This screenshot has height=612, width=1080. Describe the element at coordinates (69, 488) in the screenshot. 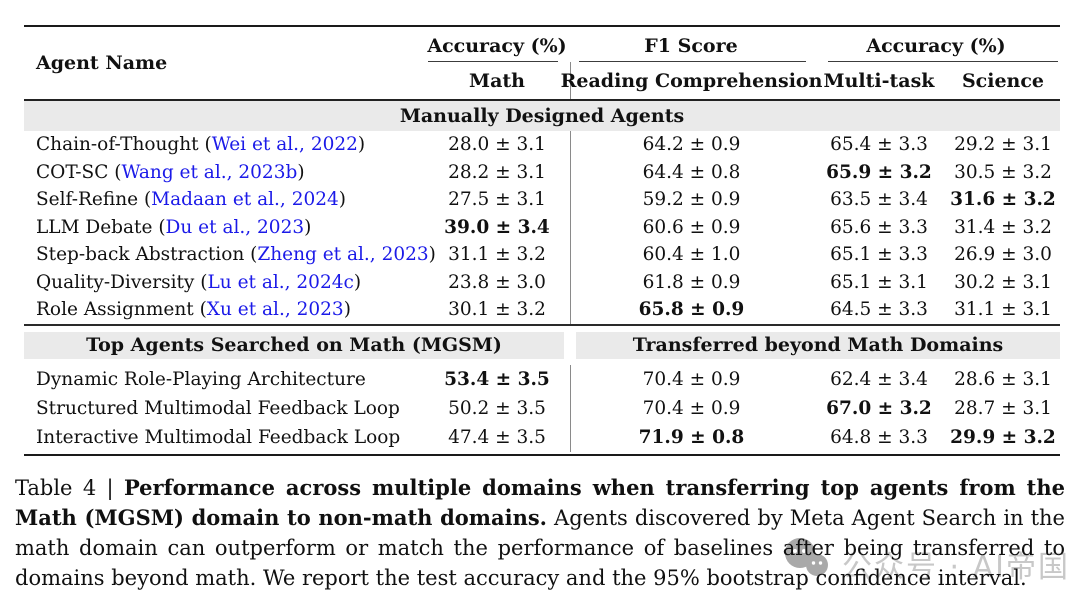

I see `caption-label: Table 4 |` at that location.